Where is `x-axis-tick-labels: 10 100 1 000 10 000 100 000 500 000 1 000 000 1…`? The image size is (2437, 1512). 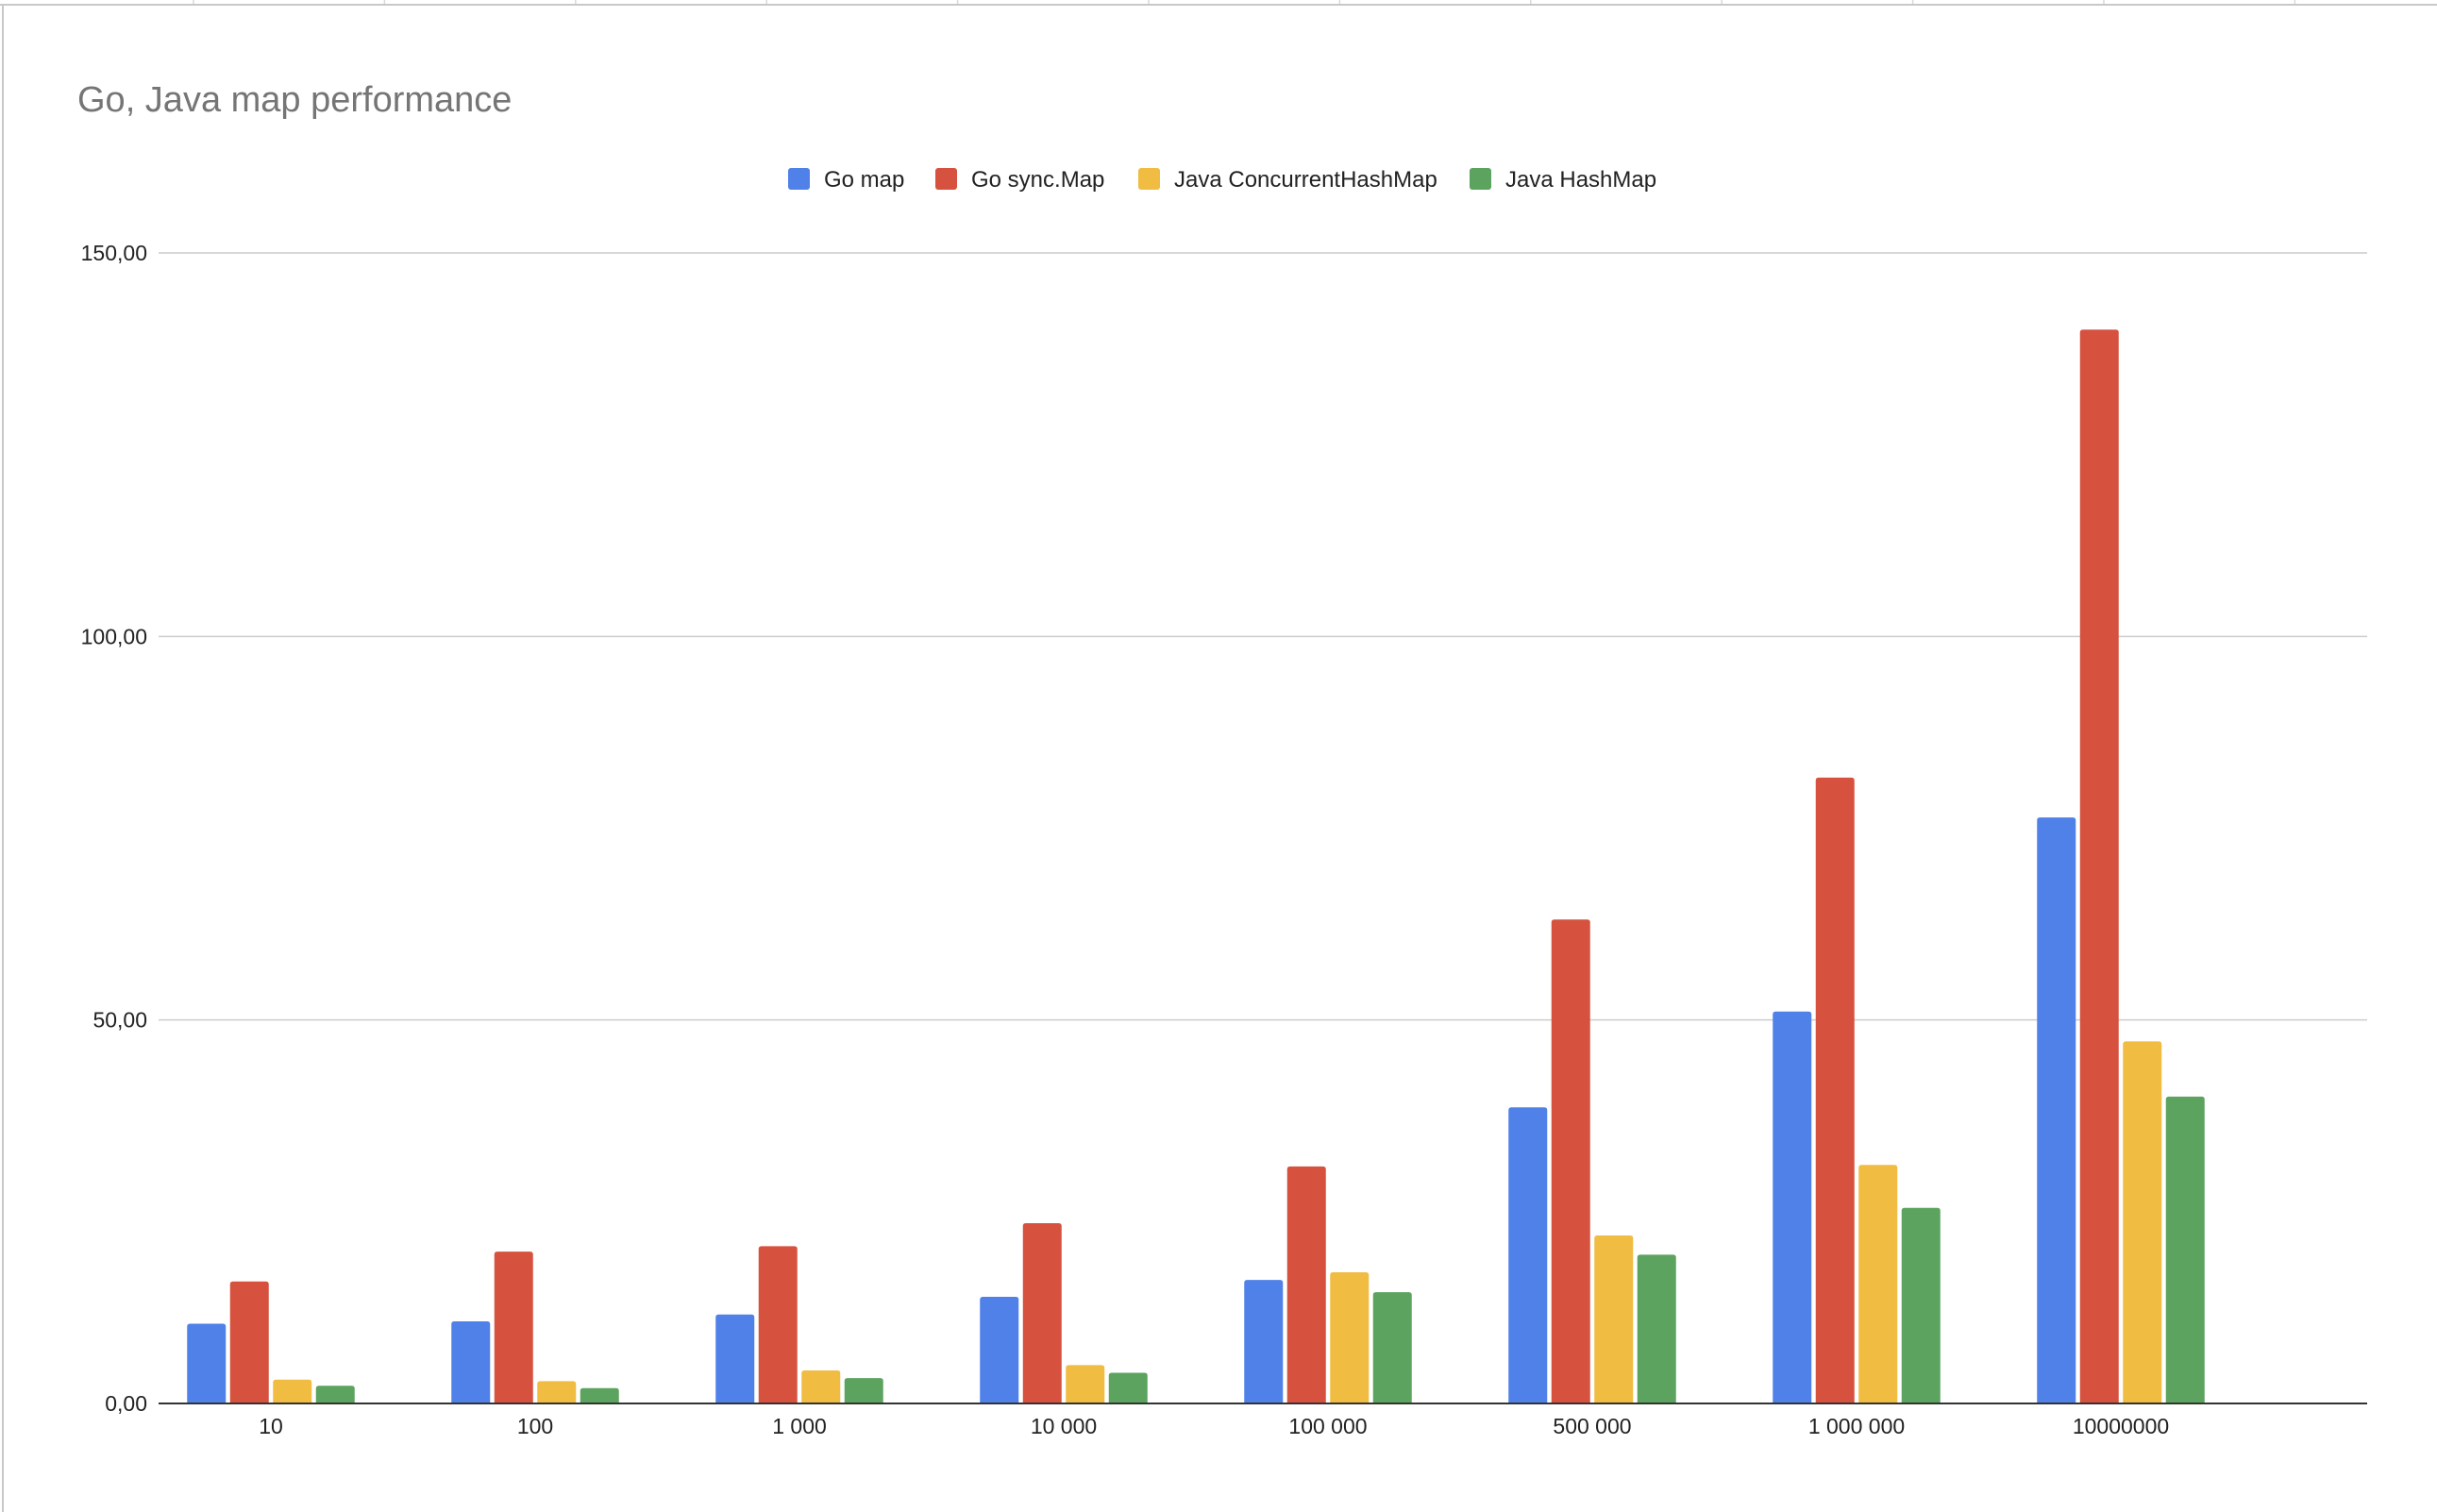 x-axis-tick-labels: 10 100 1 000 10 000 100 000 500 000 1 000 000 1… is located at coordinates (1214, 1426).